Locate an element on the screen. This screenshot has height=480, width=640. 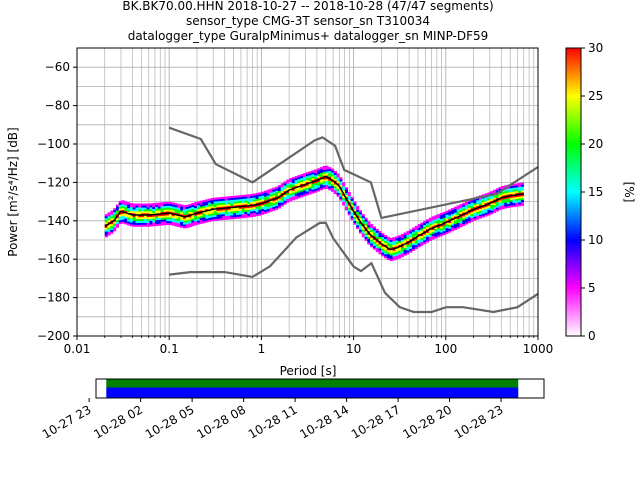
colorbar-tick-label: 5 is located at coordinates (592, 288).